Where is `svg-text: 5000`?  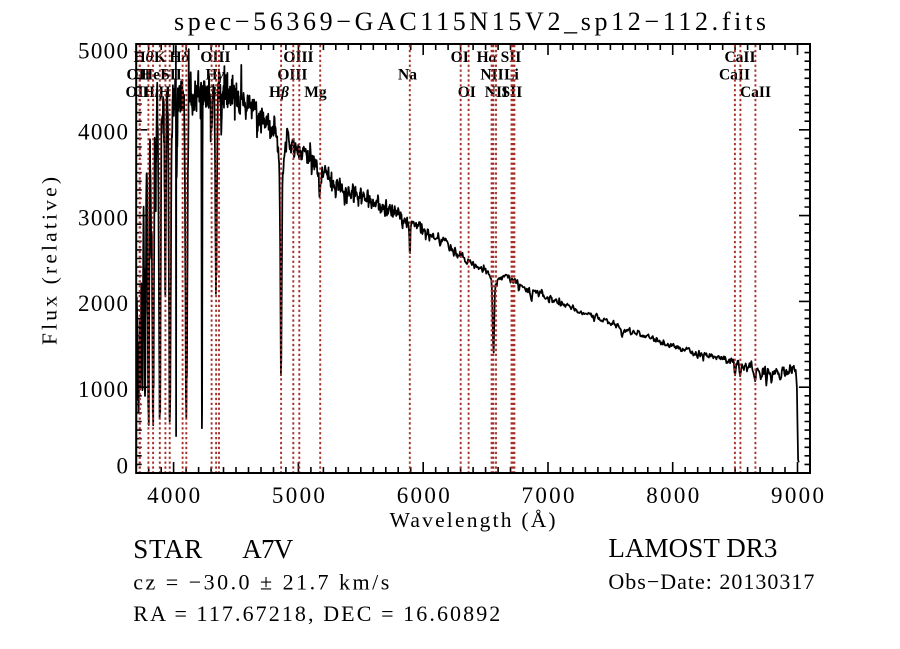 svg-text: 5000 is located at coordinates (103, 51).